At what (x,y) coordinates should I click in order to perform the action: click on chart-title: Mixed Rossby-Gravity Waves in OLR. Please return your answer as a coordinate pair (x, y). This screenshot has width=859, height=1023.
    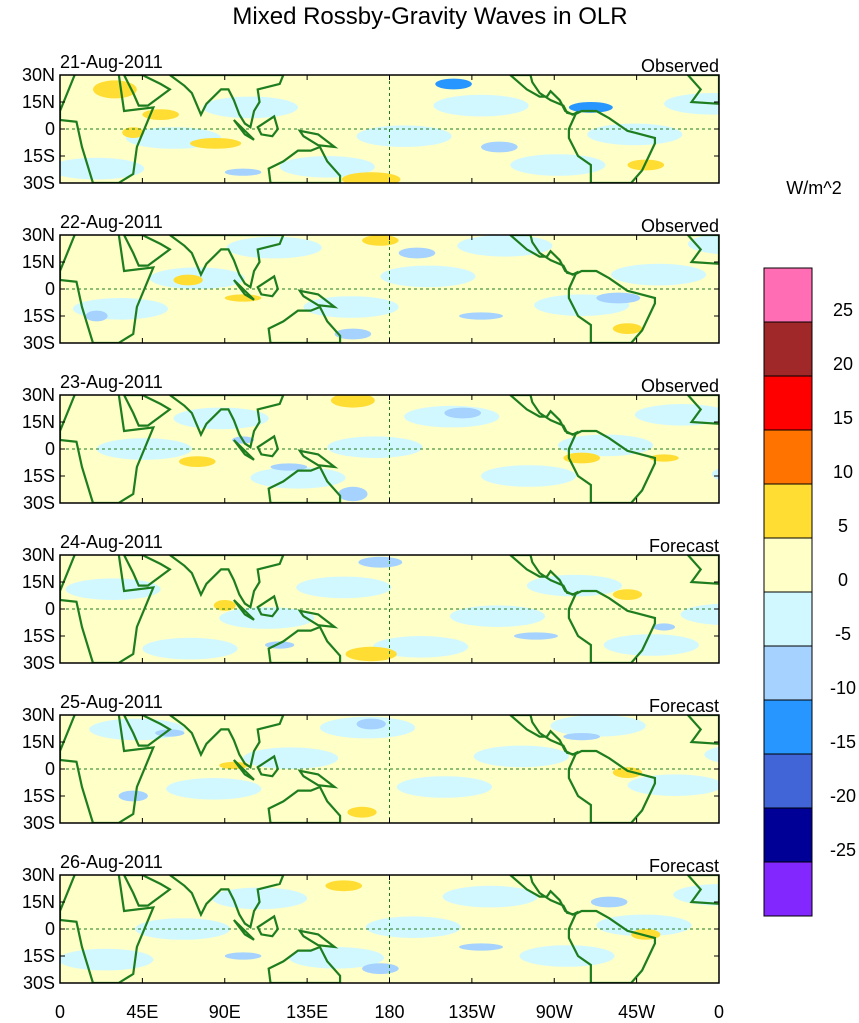
    Looking at the image, I should click on (429, 16).